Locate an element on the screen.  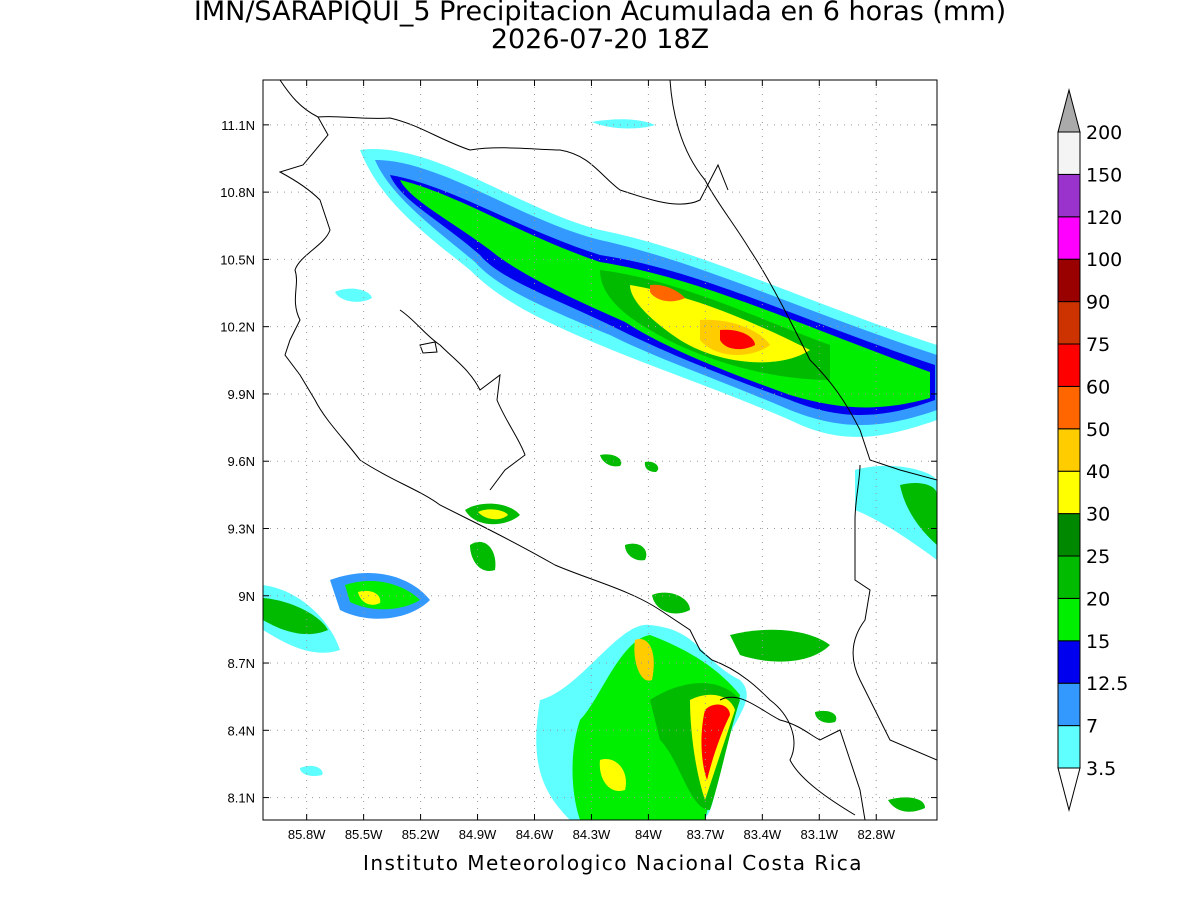
y-tick-label: 10.5N is located at coordinates (237, 259).